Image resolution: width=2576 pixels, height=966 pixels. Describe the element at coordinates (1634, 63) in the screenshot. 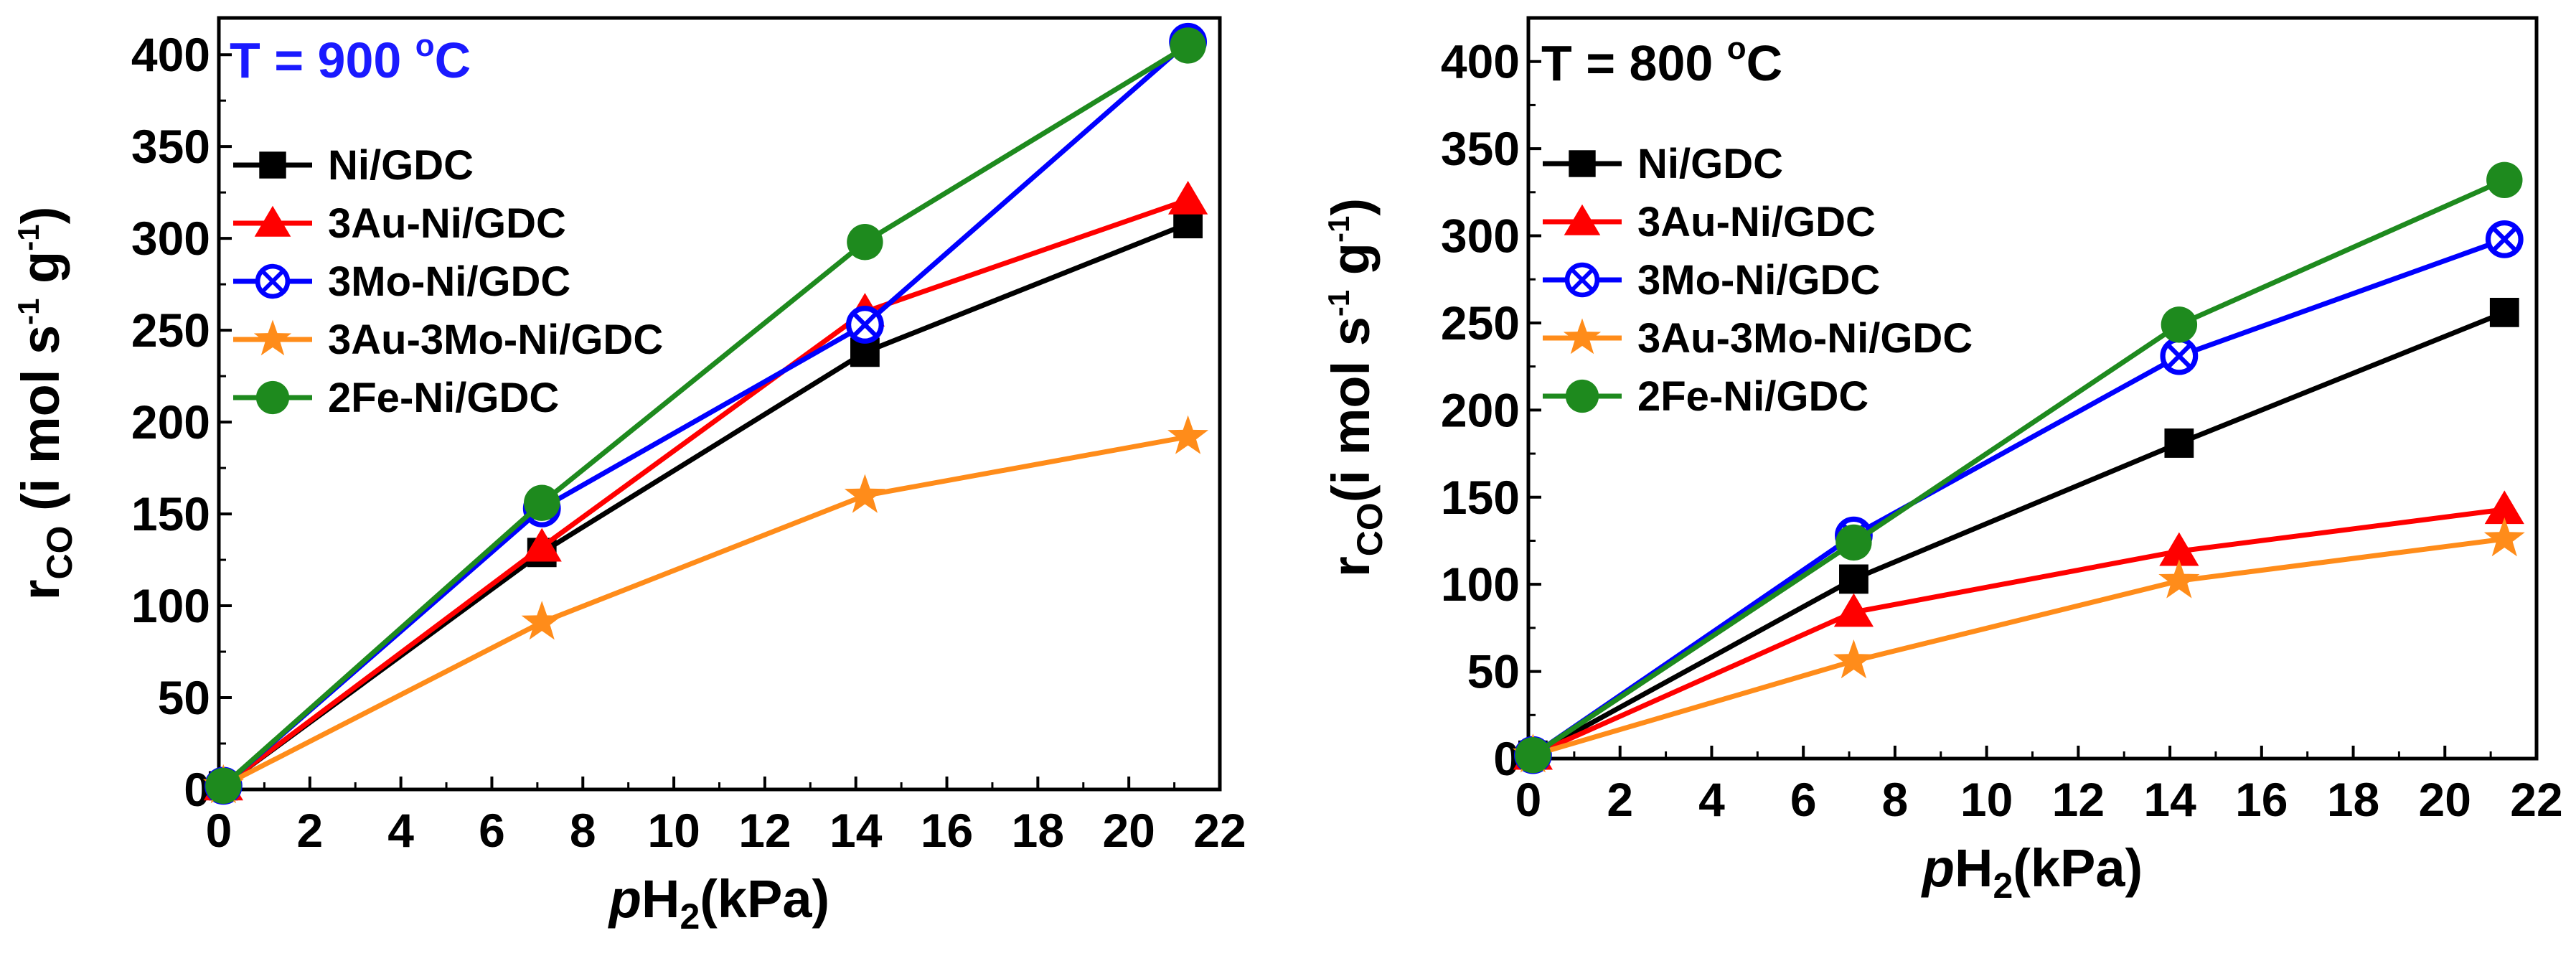

I see `panel-2-temperature-title-prefix: T = 800` at that location.